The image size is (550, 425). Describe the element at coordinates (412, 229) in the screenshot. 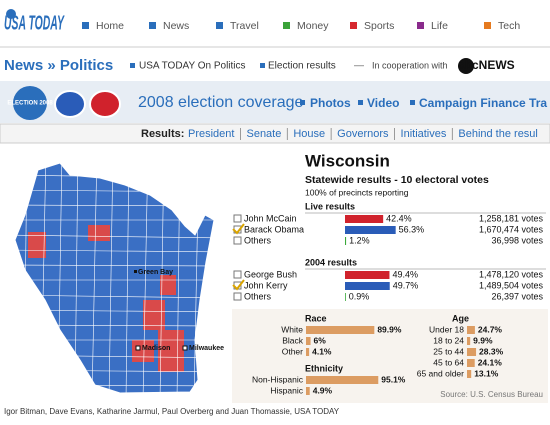

I see `percent: 56.3%` at that location.